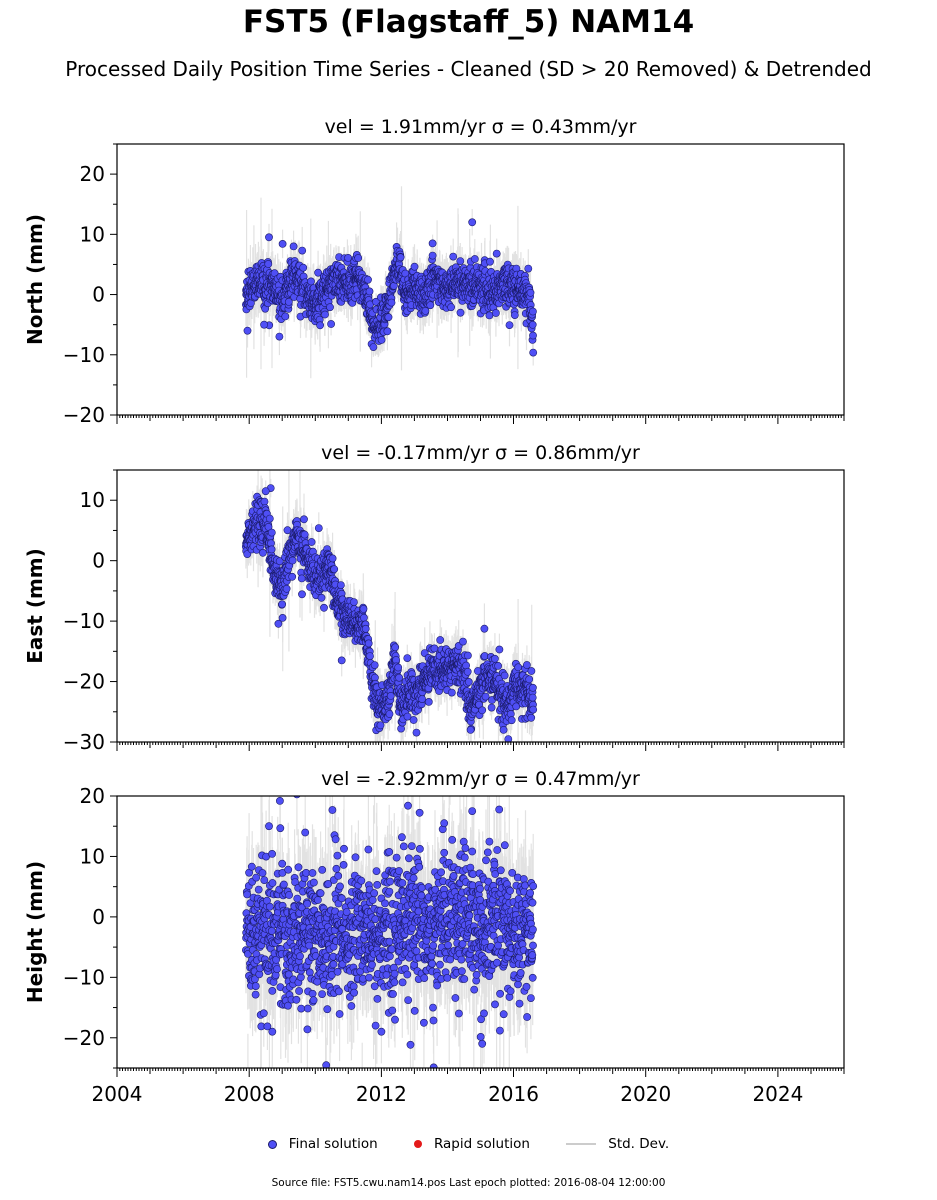  What do you see at coordinates (84, 415) in the screenshot?
I see `y-tick-label: −20` at bounding box center [84, 415].